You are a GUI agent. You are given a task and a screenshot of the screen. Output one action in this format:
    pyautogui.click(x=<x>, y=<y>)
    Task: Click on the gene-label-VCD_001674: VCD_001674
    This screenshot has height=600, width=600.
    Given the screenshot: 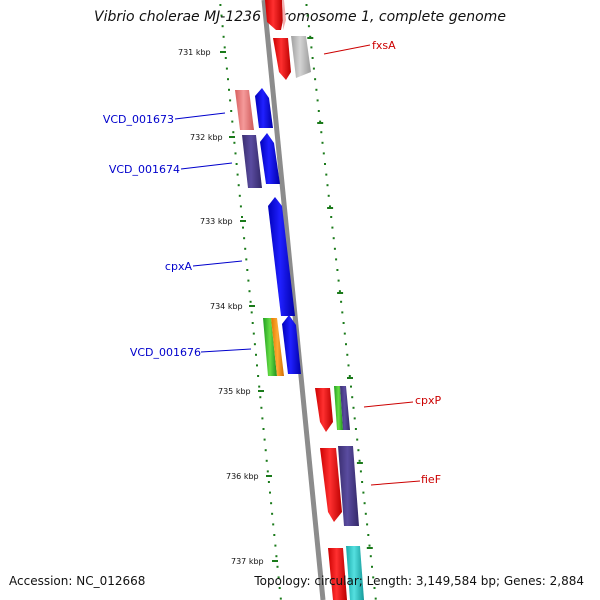 What is the action you would take?
    pyautogui.click(x=144, y=169)
    